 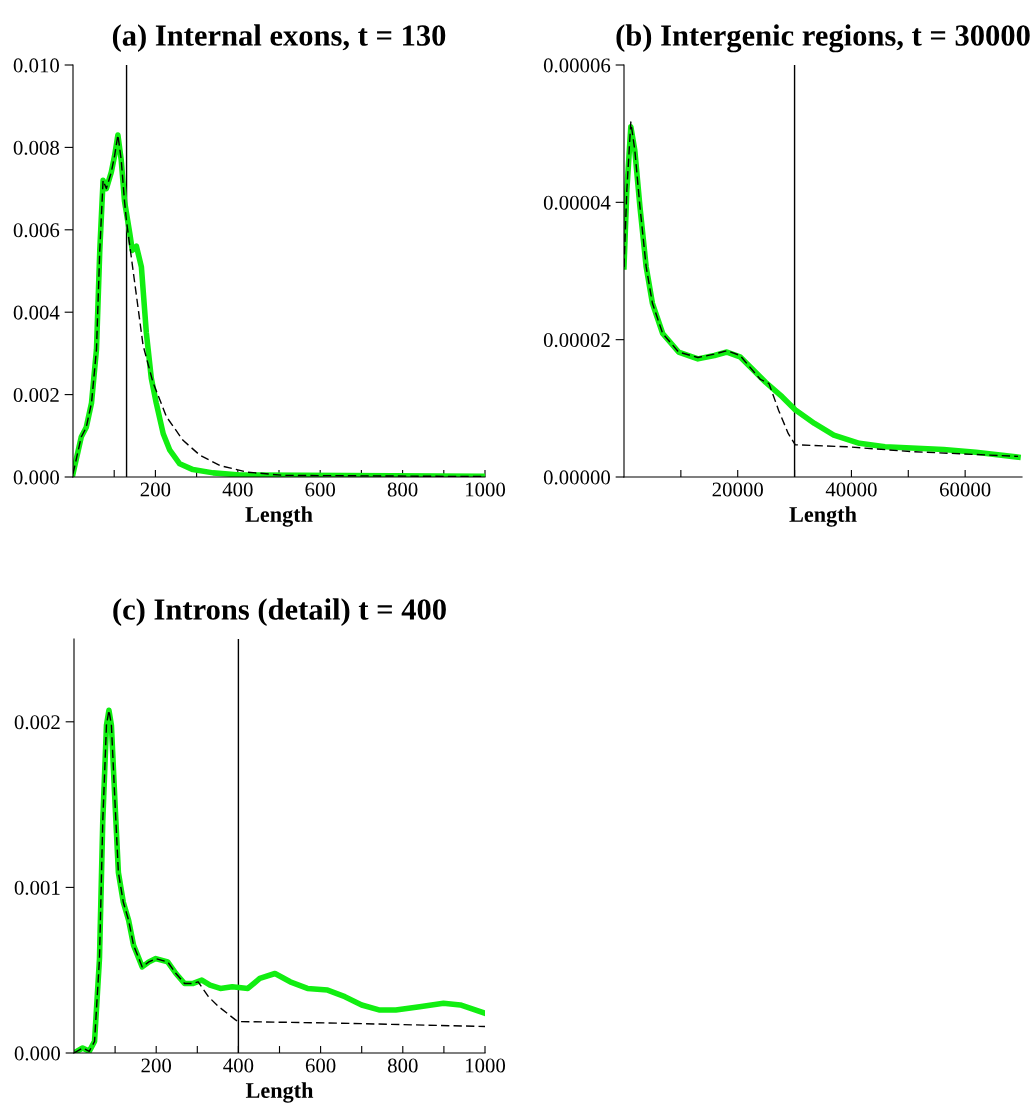 I want to click on y-tick-label: 0.001, so click(x=37, y=887).